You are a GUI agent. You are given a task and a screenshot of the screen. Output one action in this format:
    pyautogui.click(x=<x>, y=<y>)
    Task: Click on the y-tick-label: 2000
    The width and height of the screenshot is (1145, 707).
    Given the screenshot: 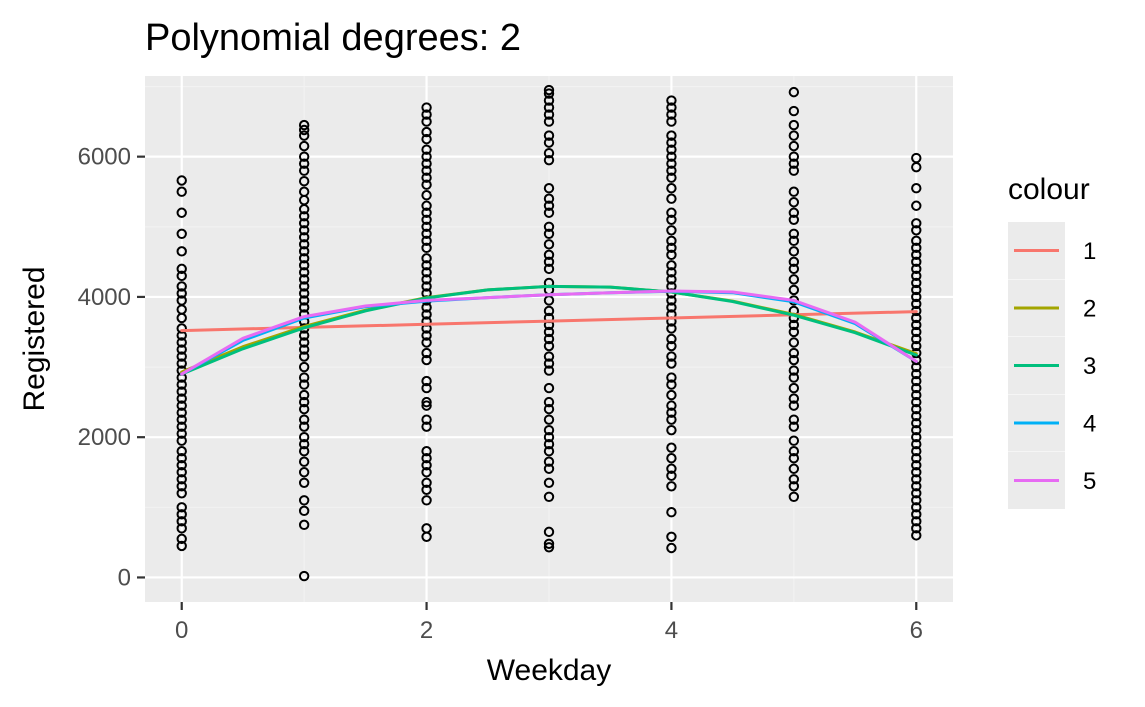 What is the action you would take?
    pyautogui.click(x=104, y=437)
    